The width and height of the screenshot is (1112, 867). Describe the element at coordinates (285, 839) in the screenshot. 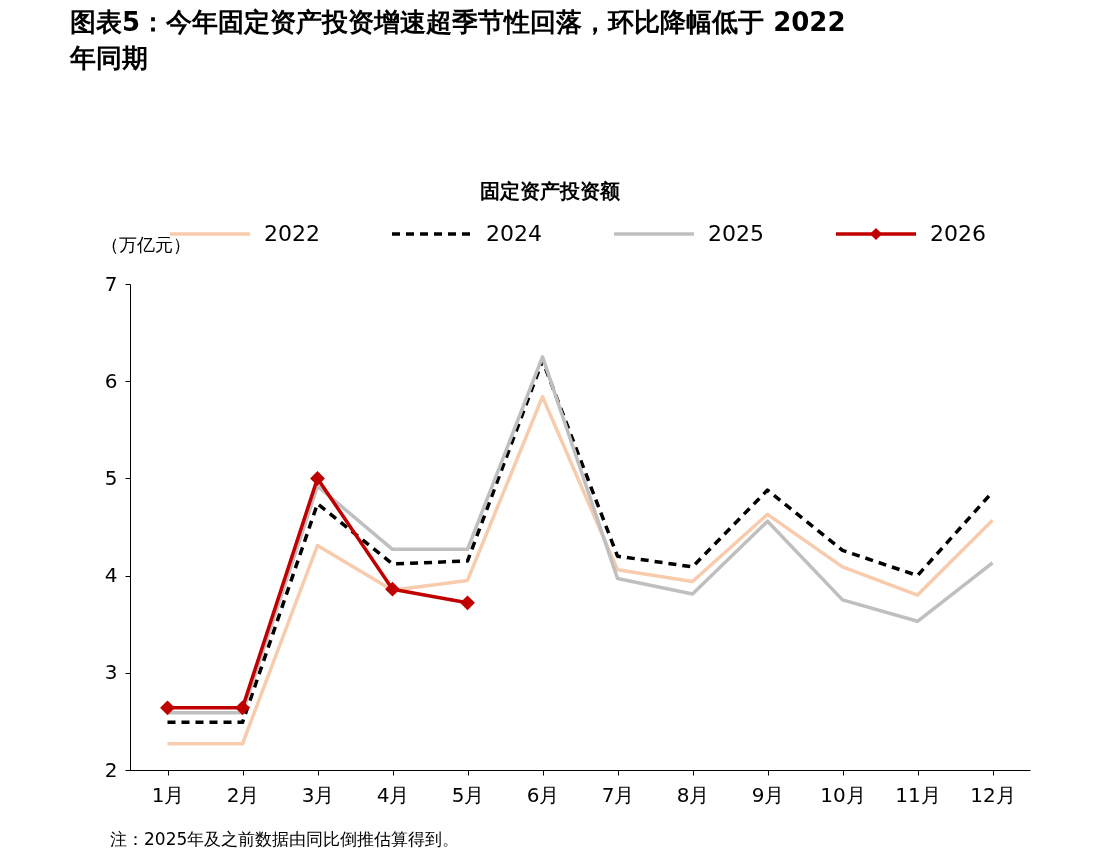

I see `text: 注：2025年及之前数据由同比倒推估算得到。` at that location.